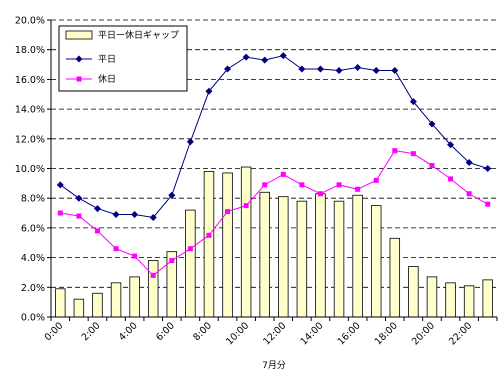  Describe the element at coordinates (30, 21) in the screenshot. I see `y-tick-label: 20.0%` at that location.